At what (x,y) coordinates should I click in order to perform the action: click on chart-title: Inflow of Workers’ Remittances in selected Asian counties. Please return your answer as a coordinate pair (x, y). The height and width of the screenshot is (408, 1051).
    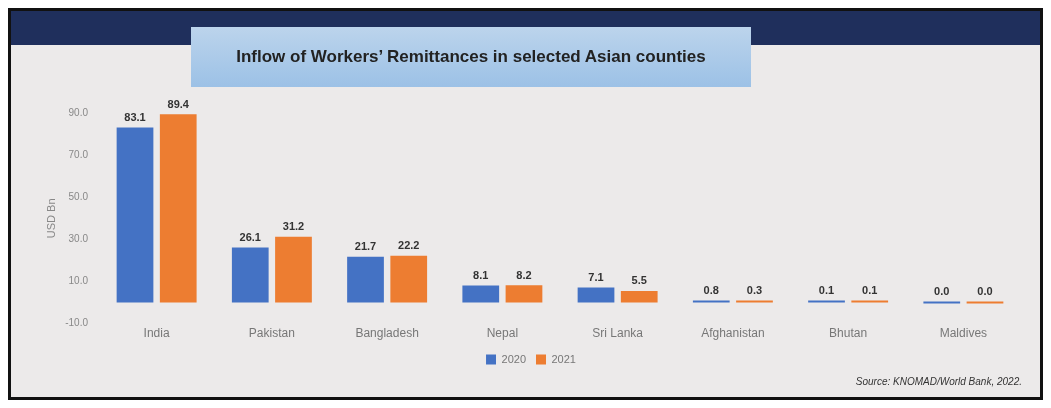
    Looking at the image, I should click on (471, 57).